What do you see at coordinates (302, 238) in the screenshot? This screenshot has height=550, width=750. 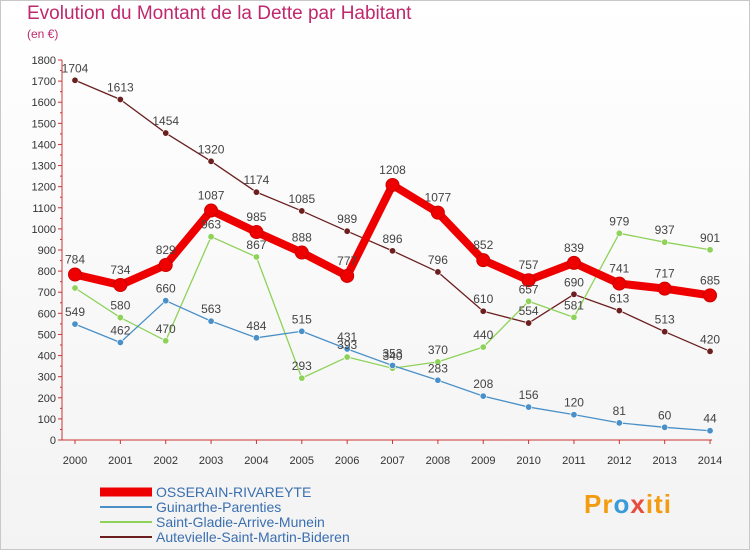 I see `data-label: 888` at bounding box center [302, 238].